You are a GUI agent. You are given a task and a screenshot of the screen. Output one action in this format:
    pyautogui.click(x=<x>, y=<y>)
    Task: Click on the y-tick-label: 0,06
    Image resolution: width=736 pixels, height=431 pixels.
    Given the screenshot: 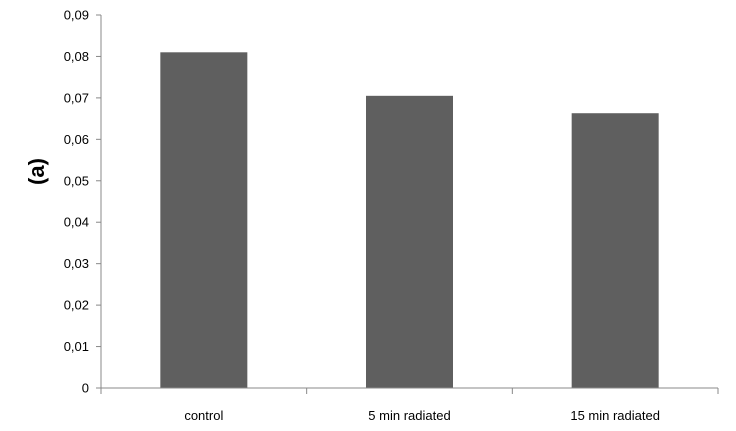 What is the action you would take?
    pyautogui.click(x=76, y=139)
    